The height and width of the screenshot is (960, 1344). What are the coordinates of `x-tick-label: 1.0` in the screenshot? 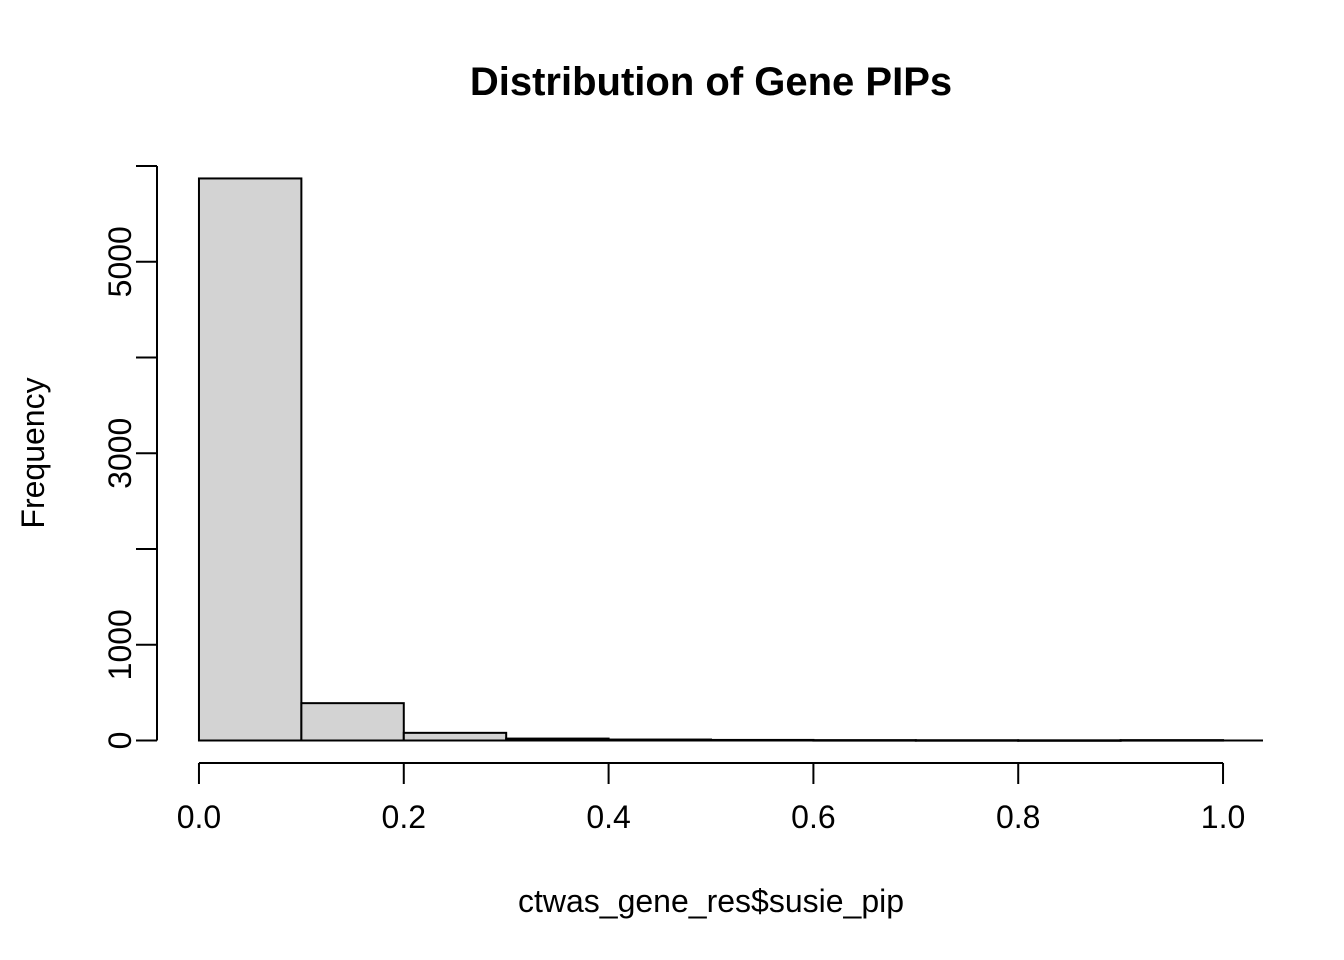 It's located at (1223, 817).